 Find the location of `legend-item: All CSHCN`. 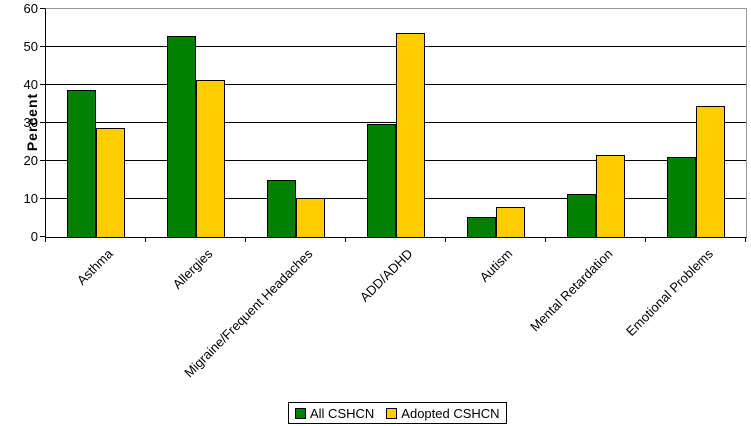

legend-item: All CSHCN is located at coordinates (334, 413).